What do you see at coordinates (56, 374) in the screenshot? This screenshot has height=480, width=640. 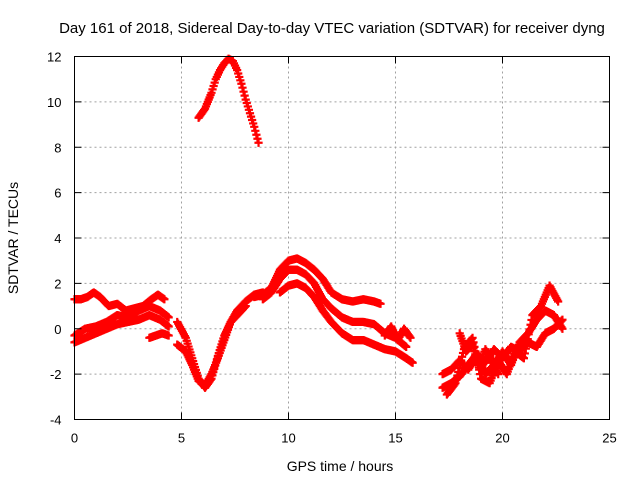 I see `y-tick-label: -2` at bounding box center [56, 374].